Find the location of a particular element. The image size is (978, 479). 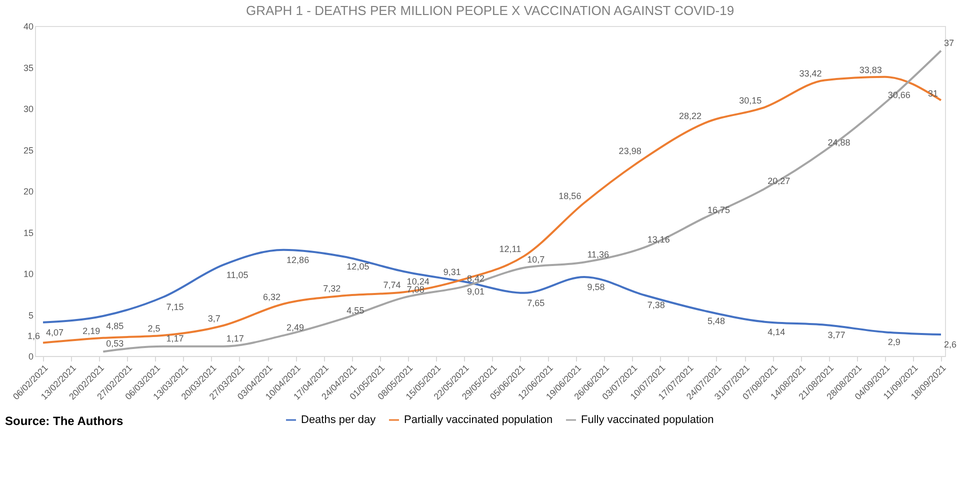

data-label: 16,75 is located at coordinates (718, 209).